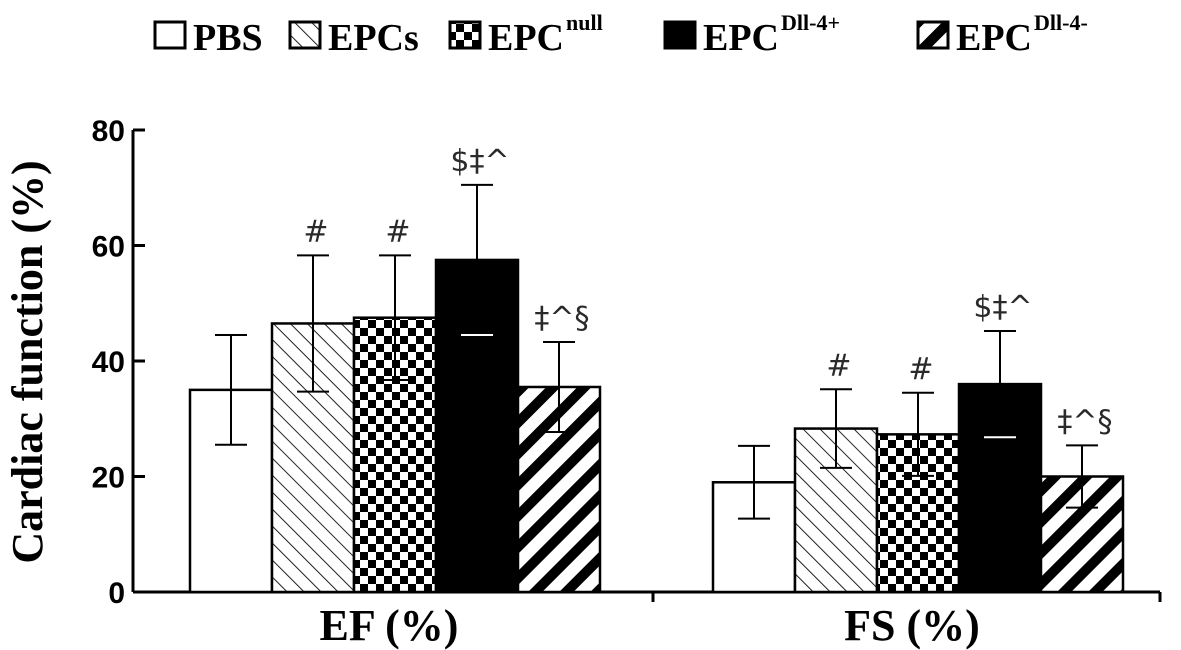  I want to click on legend-item: EPCs, so click(353, 38).